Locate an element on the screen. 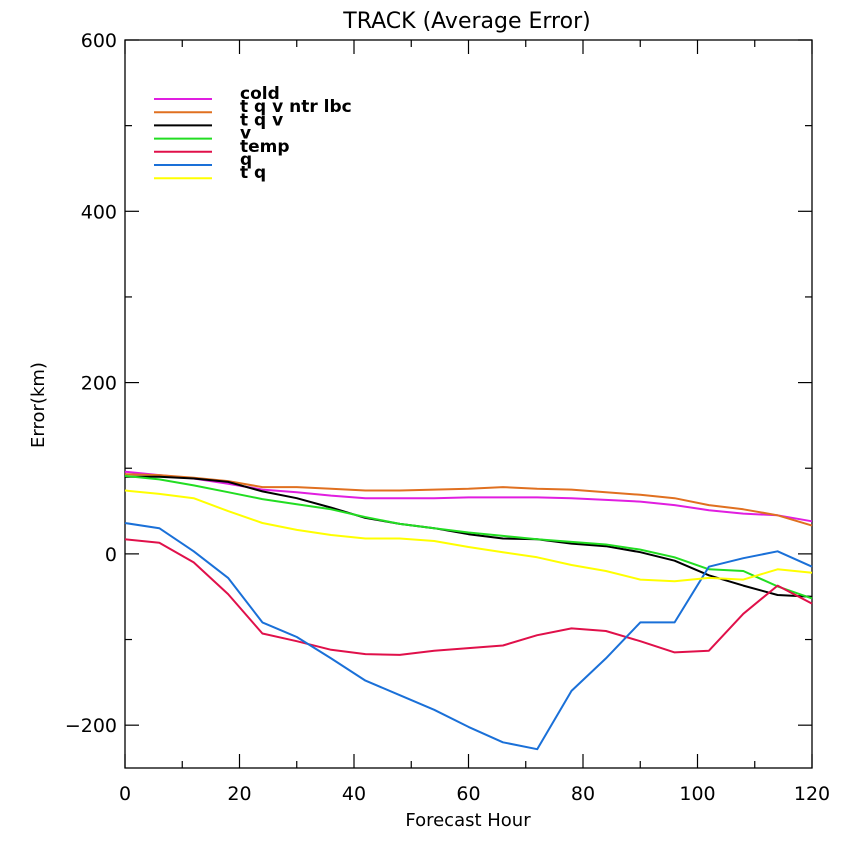 The height and width of the screenshot is (850, 850). y-axis-title: Error(km) is located at coordinates (38, 405).